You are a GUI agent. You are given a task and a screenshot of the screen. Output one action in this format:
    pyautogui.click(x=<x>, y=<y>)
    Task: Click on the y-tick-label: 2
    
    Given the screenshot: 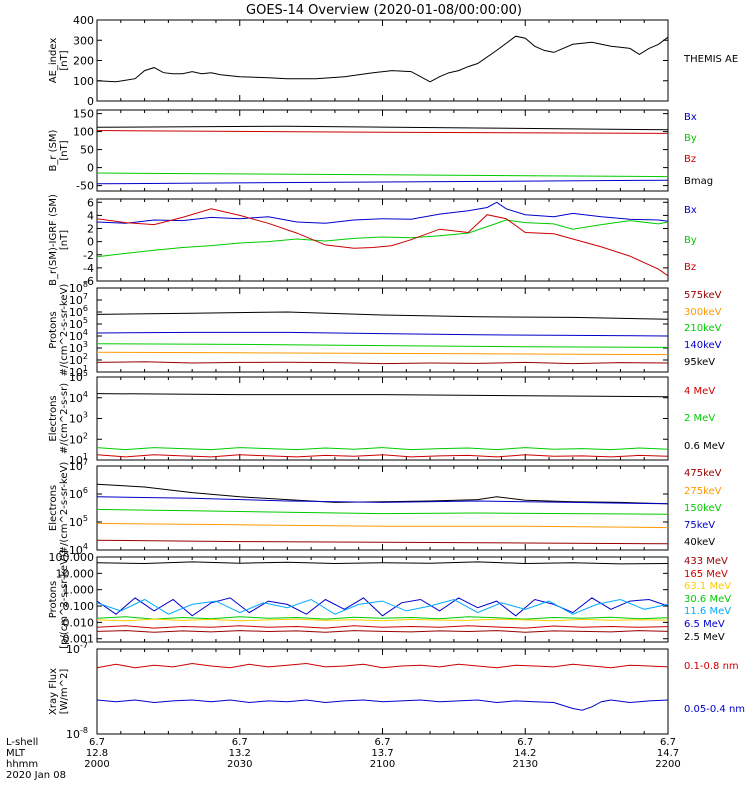 What is the action you would take?
    pyautogui.click(x=90, y=229)
    